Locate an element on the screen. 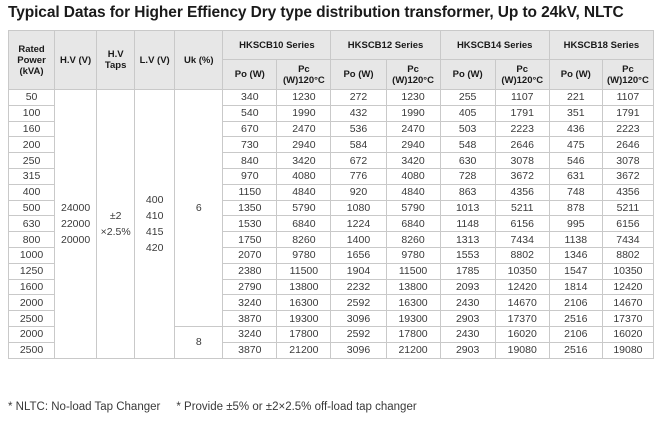 This screenshot has height=424, width=664. po-cell: 1313 is located at coordinates (467, 239).